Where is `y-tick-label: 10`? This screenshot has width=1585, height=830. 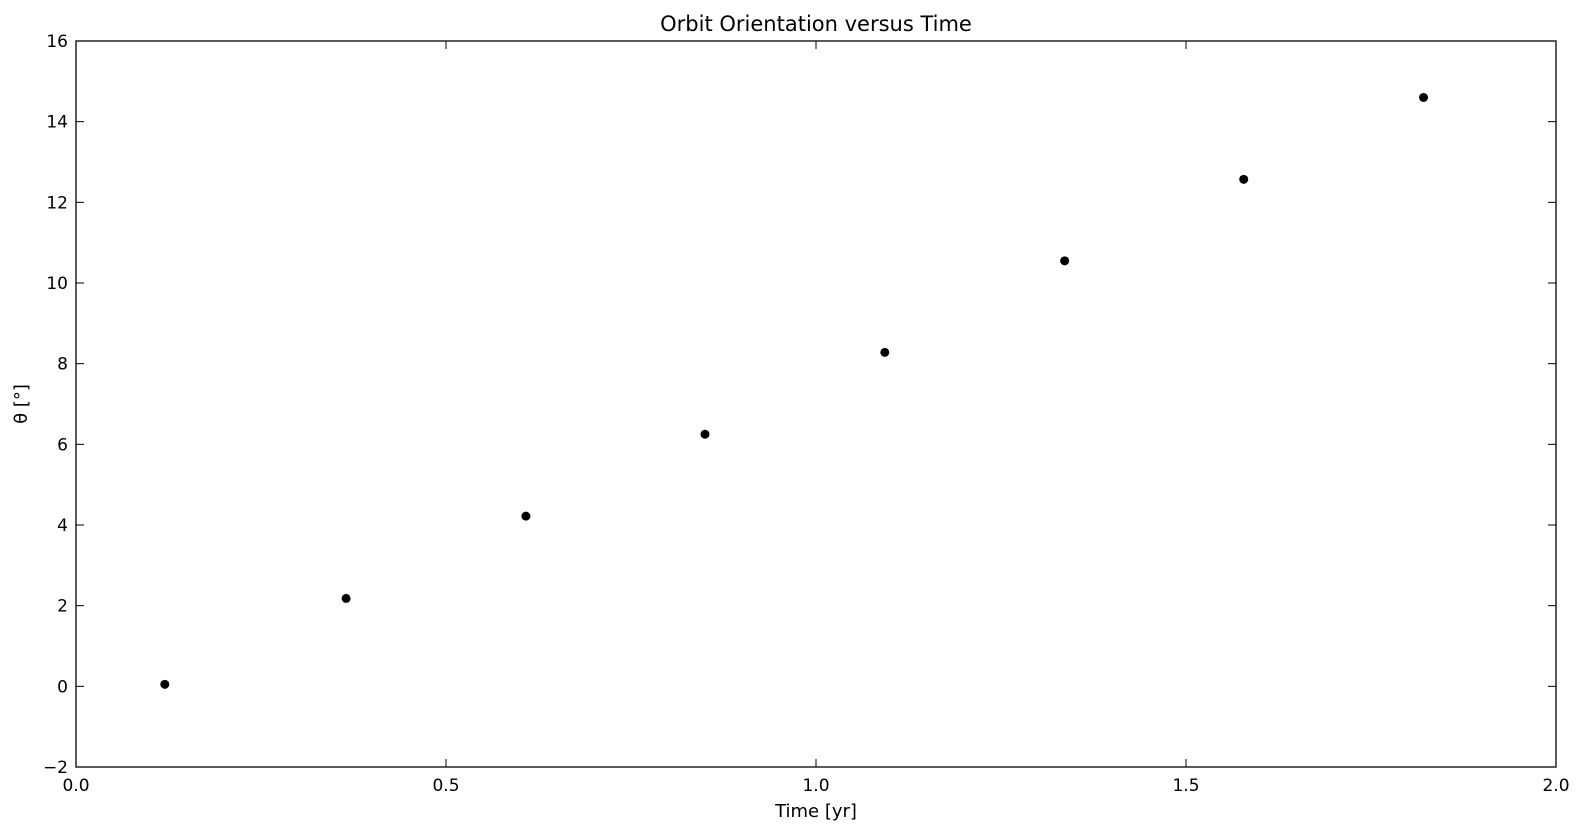
y-tick-label: 10 is located at coordinates (57, 284).